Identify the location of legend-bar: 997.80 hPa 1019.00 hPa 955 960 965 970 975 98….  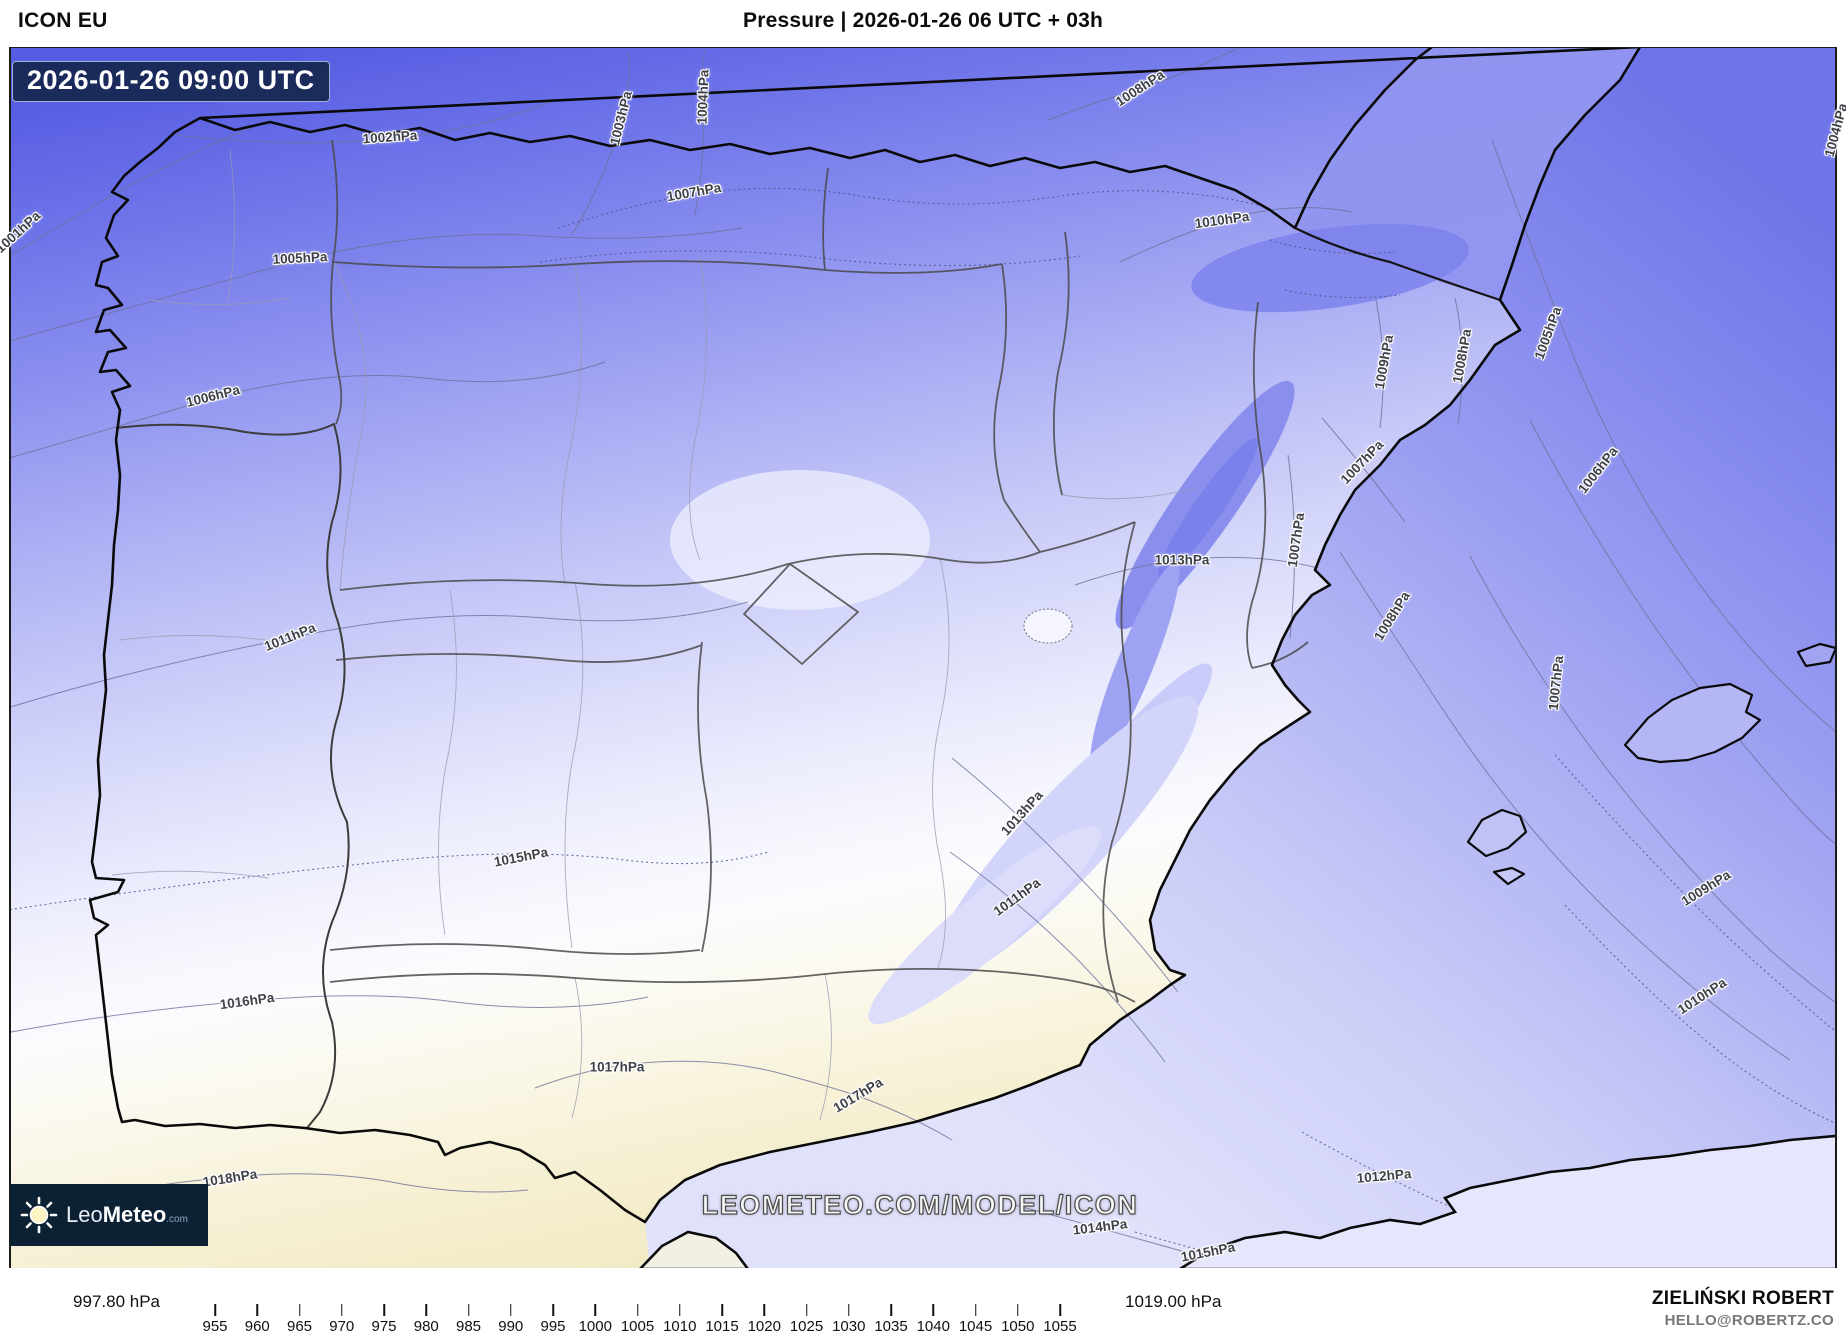
(923, 1302).